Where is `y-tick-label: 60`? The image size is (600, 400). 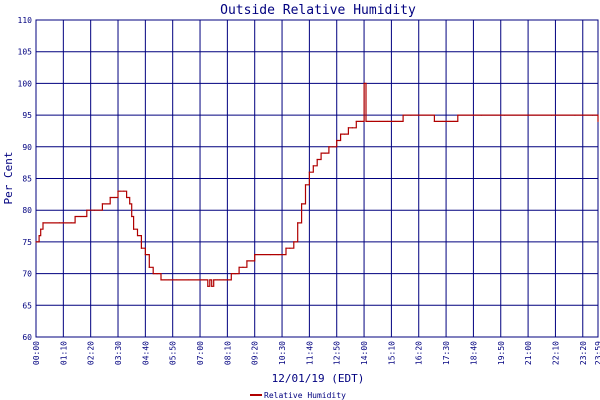
y-tick-label: 60 is located at coordinates (27, 337).